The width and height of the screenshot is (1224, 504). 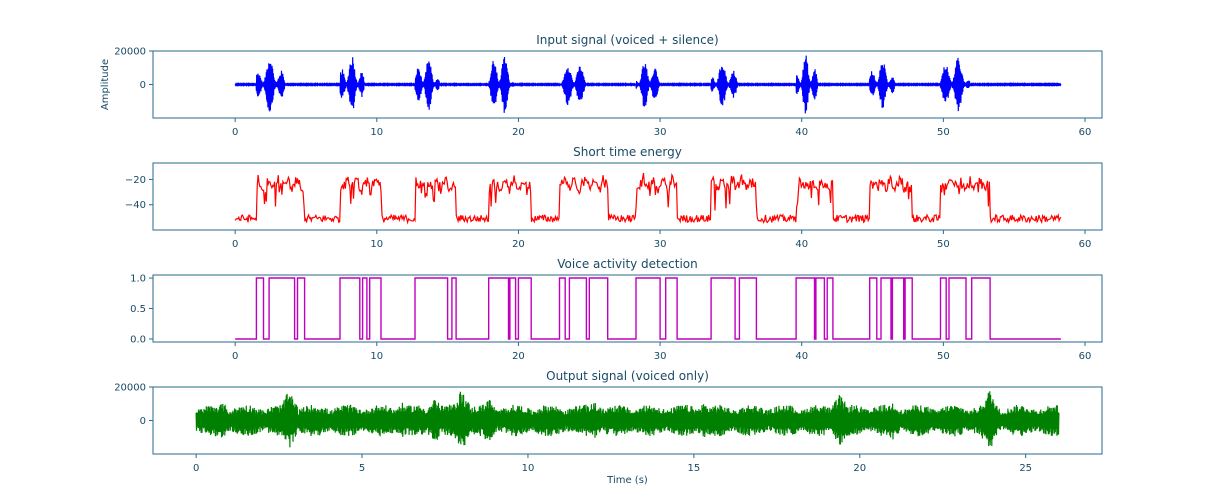 I want to click on x-axis-label: Time (s), so click(x=627, y=480).